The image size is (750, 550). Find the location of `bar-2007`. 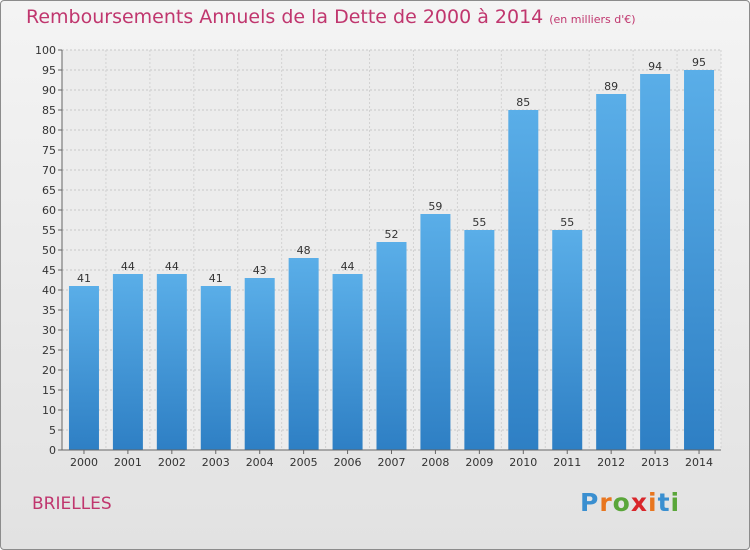

bar-2007 is located at coordinates (391, 346).